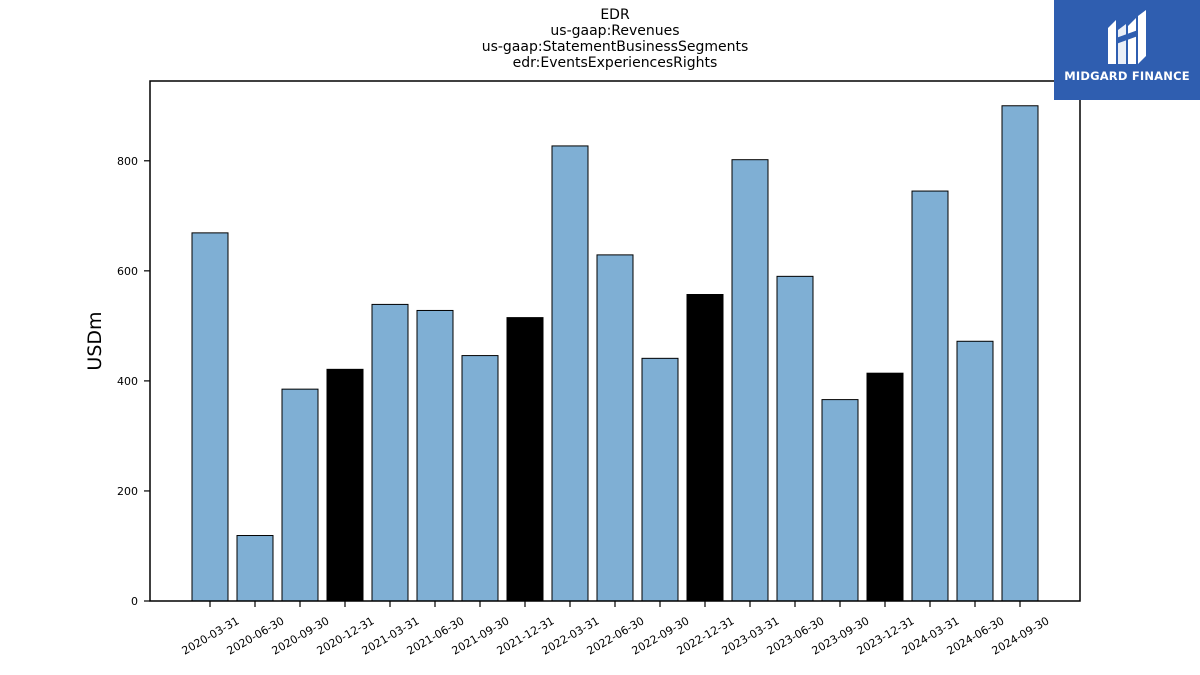 This screenshot has width=1200, height=675. I want to click on y-tick-label-0: 0, so click(134, 601).